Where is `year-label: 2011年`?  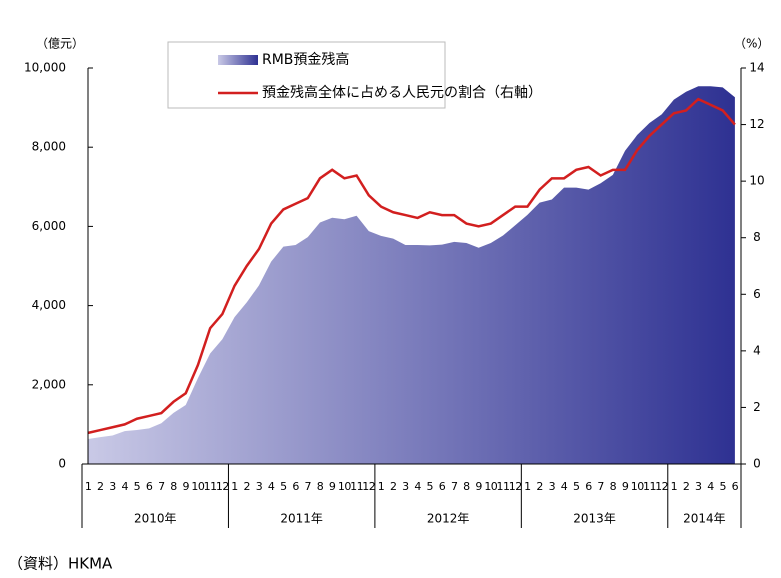 year-label: 2011年 is located at coordinates (301, 519).